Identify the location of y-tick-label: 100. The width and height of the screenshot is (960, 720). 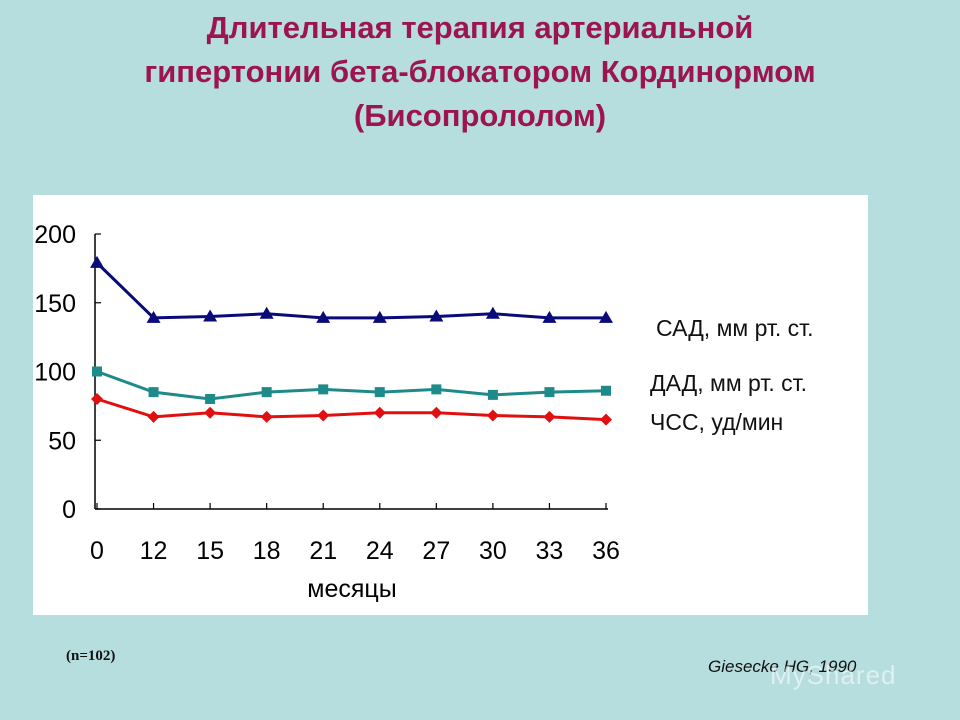
(55, 373).